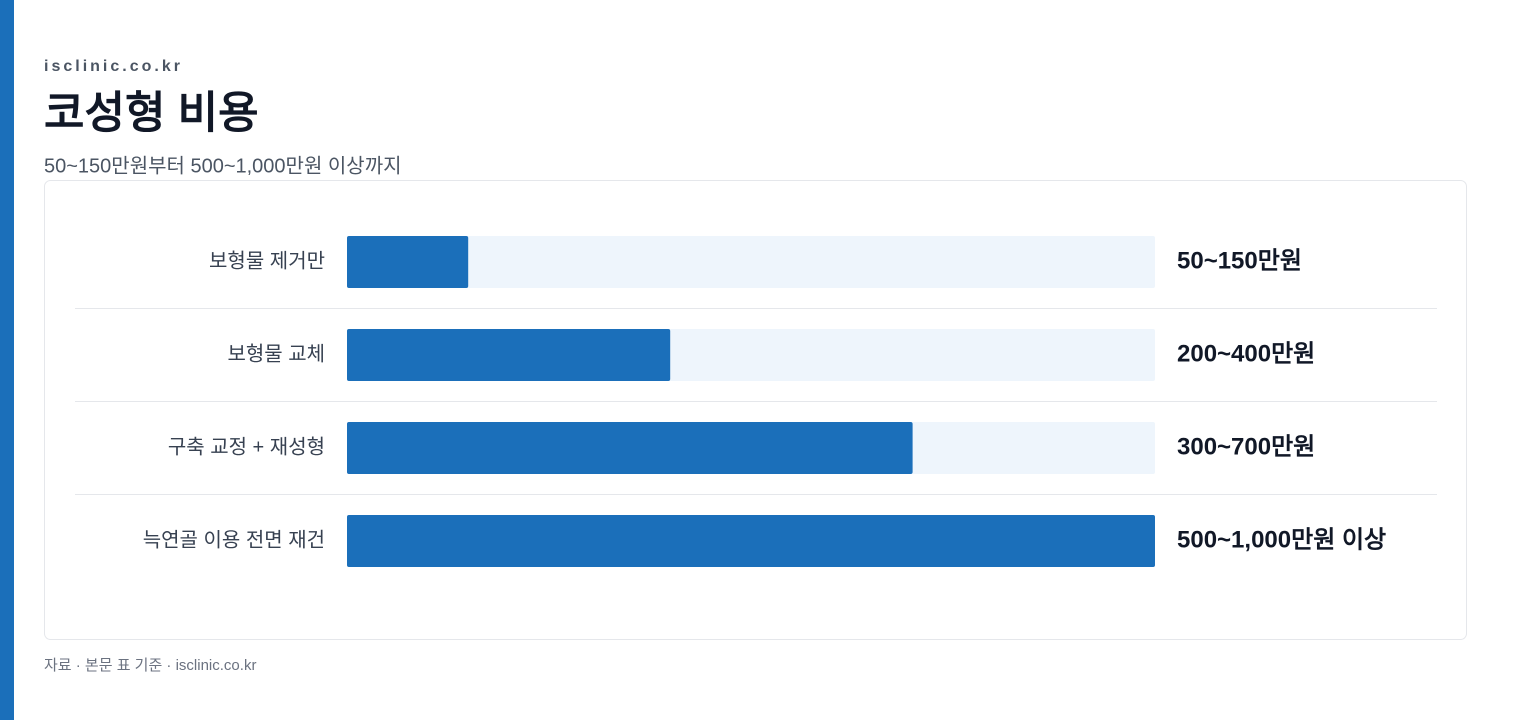 The height and width of the screenshot is (720, 1536). Describe the element at coordinates (150, 665) in the screenshot. I see `source-note: 자료 · 본문 표 기준 · isclinic.co.kr` at that location.